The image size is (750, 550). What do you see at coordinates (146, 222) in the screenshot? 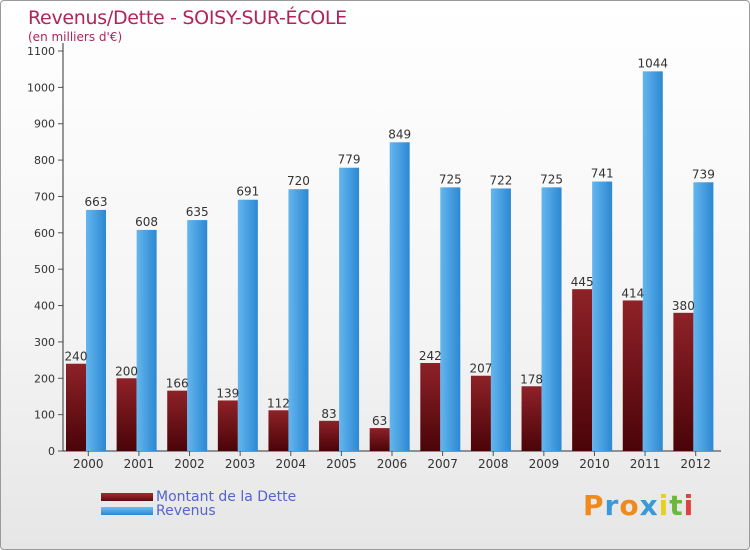
I see `data-label-revenus: 608` at bounding box center [146, 222].